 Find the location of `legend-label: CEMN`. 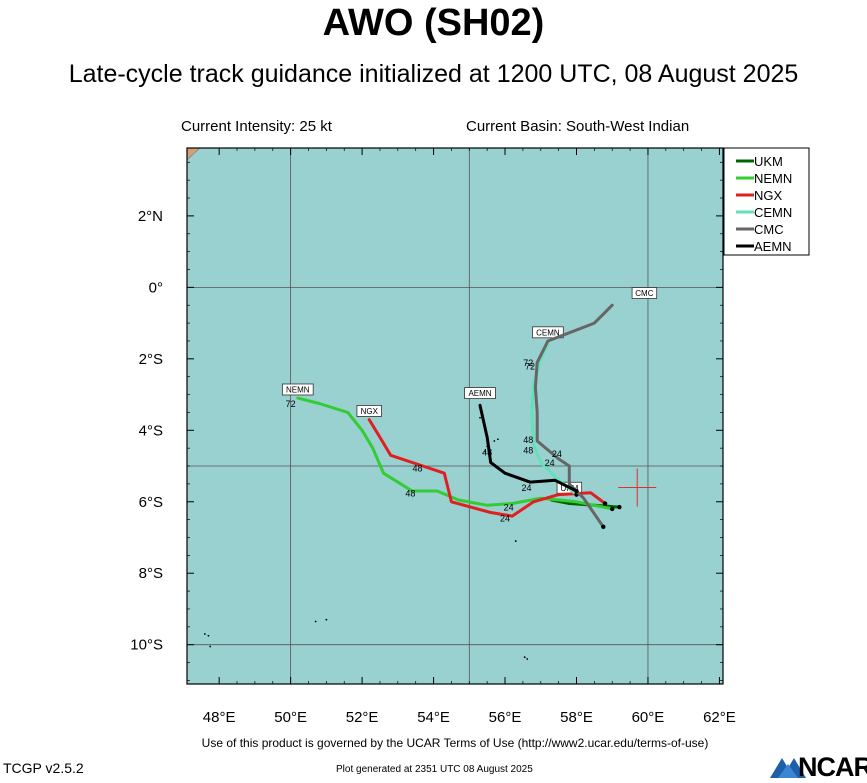

legend-label: CEMN is located at coordinates (773, 212).